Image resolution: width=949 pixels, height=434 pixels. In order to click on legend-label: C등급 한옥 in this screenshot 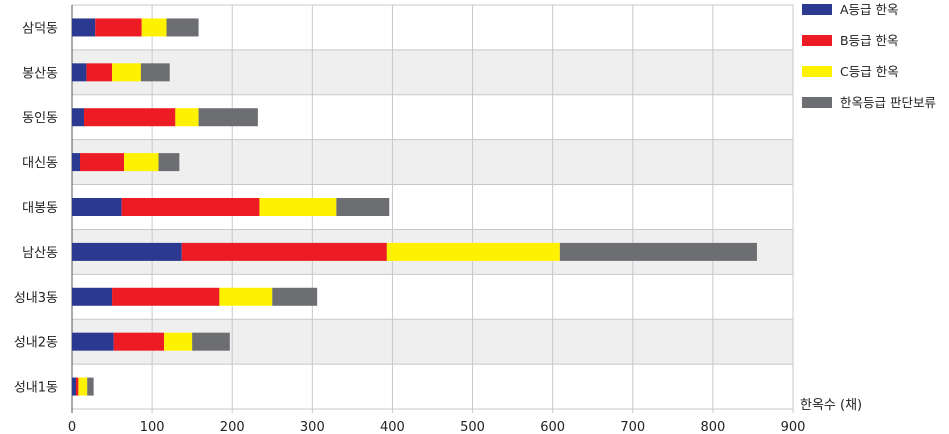, I will do `click(869, 71)`.